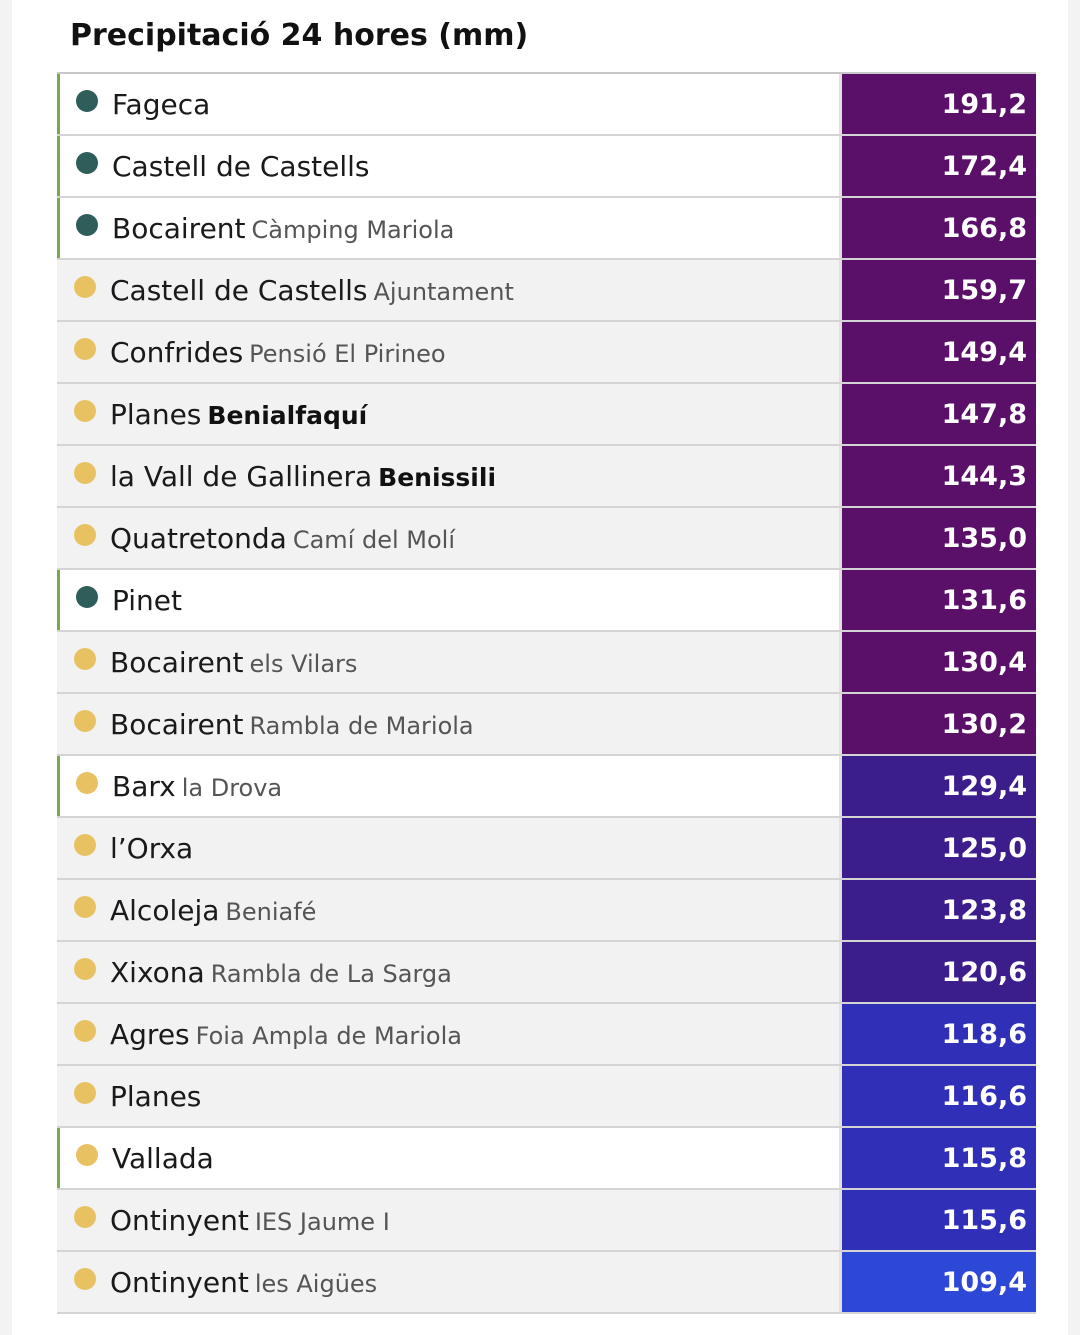  I want to click on precipitation-value: 144,3, so click(939, 476).